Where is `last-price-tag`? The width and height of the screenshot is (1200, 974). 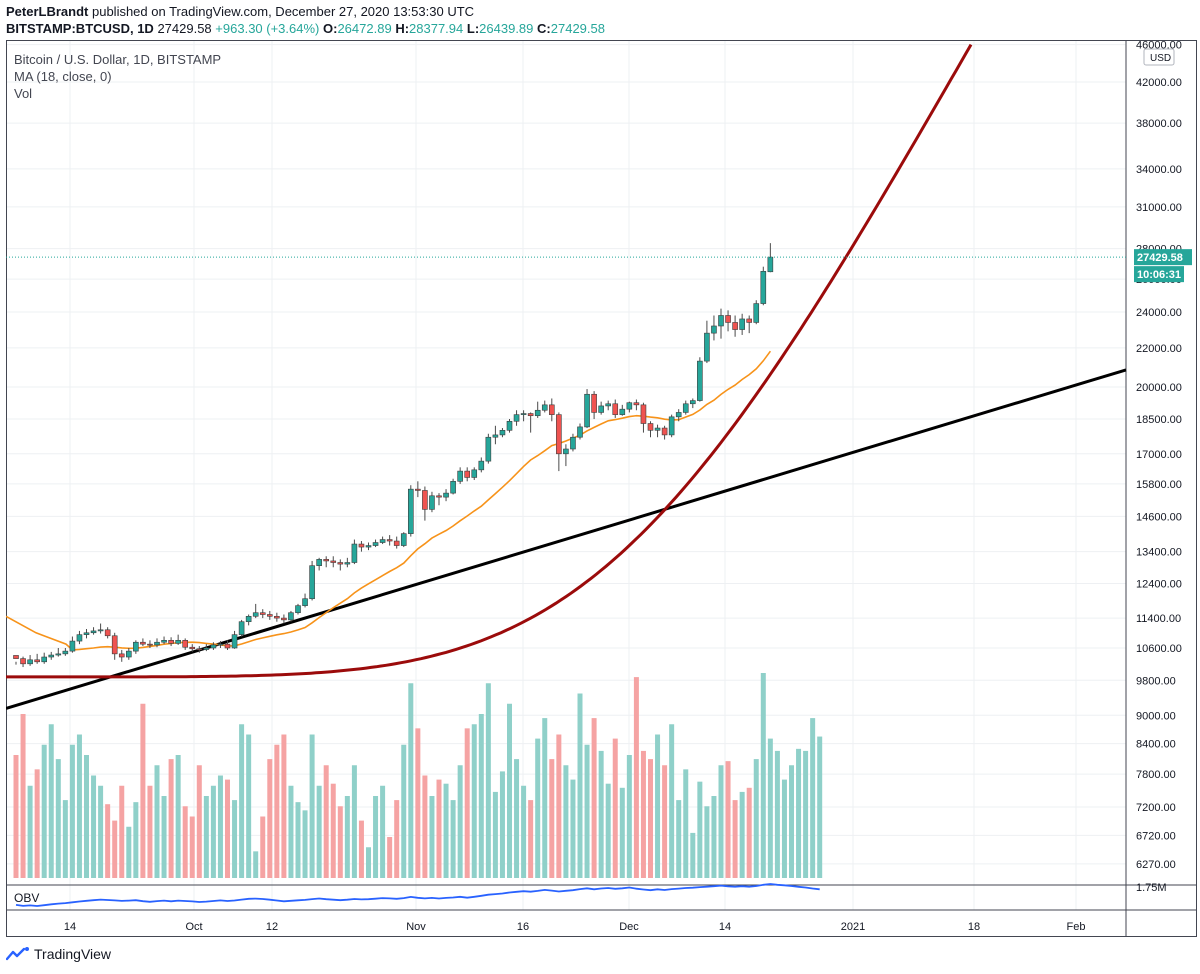 last-price-tag is located at coordinates (1163, 257).